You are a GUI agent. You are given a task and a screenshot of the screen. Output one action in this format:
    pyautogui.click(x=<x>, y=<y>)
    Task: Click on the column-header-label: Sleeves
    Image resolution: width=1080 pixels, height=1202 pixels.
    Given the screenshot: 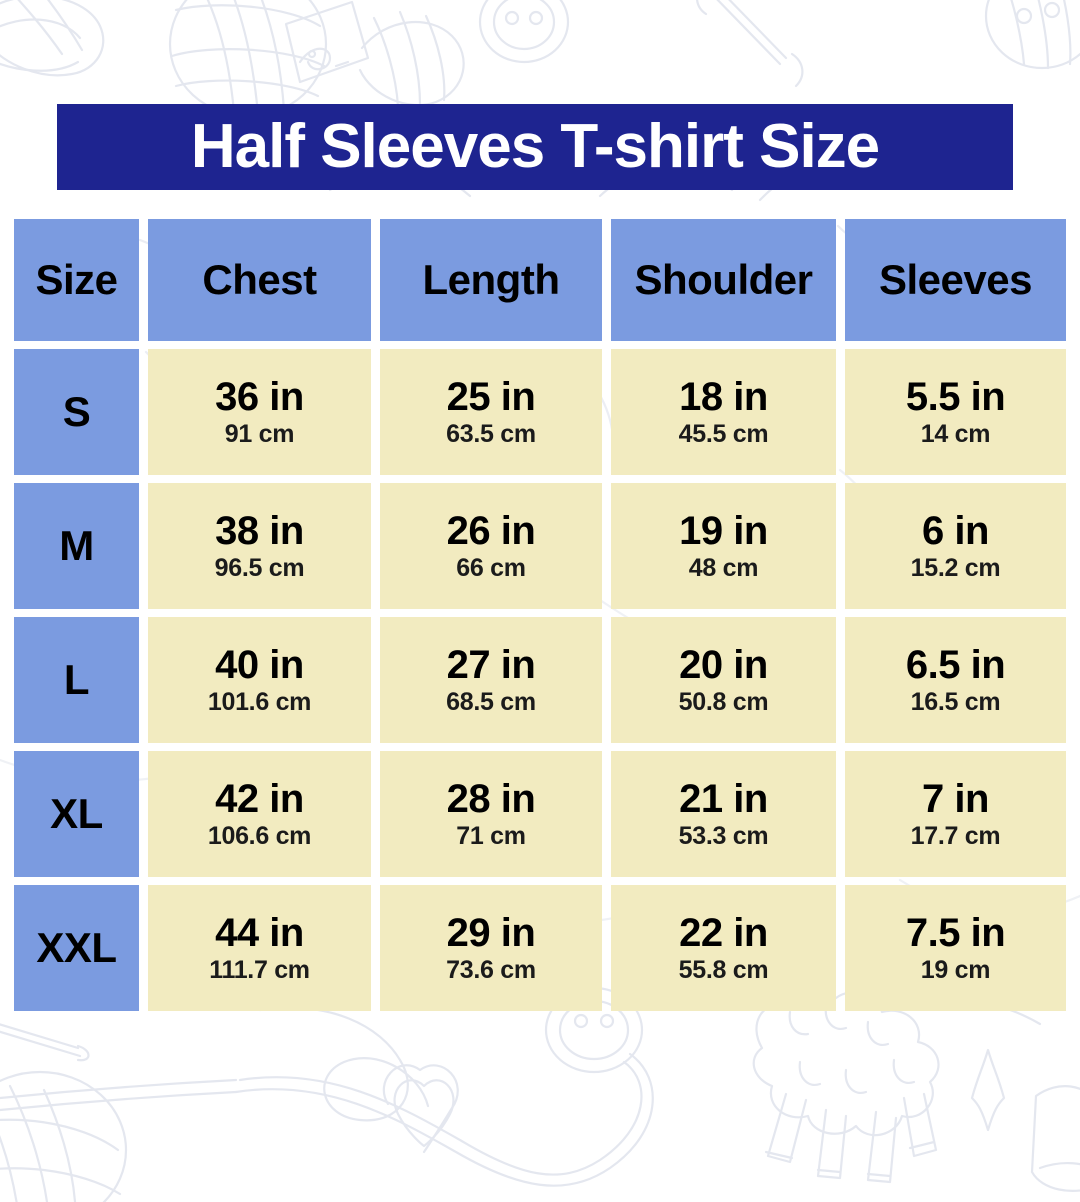 What is the action you would take?
    pyautogui.click(x=955, y=279)
    